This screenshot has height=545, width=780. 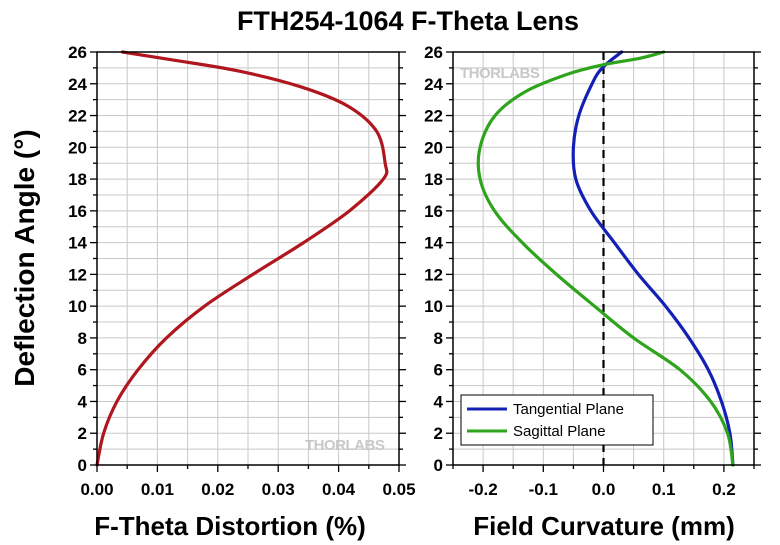 I want to click on x-tick-label: 0.04, so click(x=339, y=489).